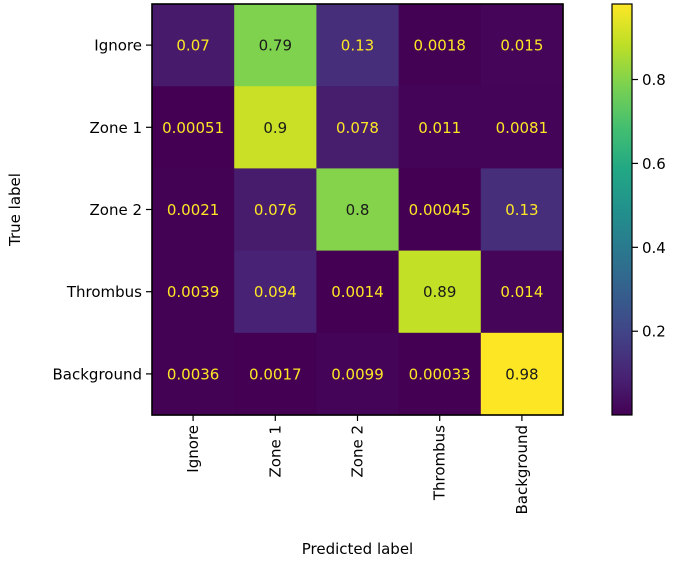 The width and height of the screenshot is (678, 561). Describe the element at coordinates (654, 332) in the screenshot. I see `colorbar-tick-label-0: 0.2` at that location.